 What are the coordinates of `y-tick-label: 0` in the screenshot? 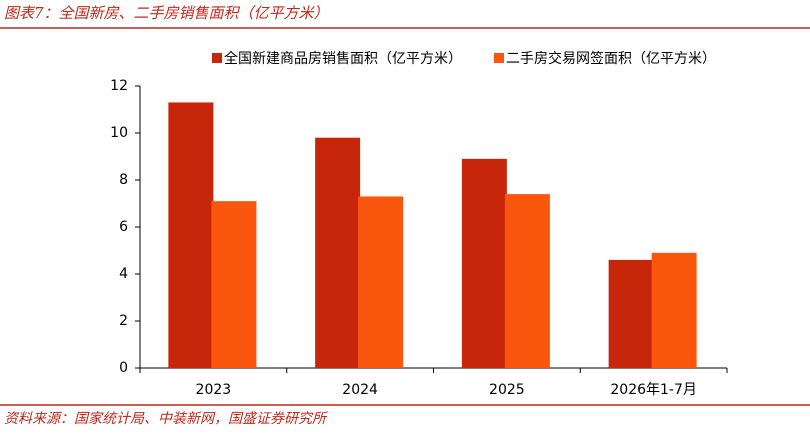 It's located at (123, 368).